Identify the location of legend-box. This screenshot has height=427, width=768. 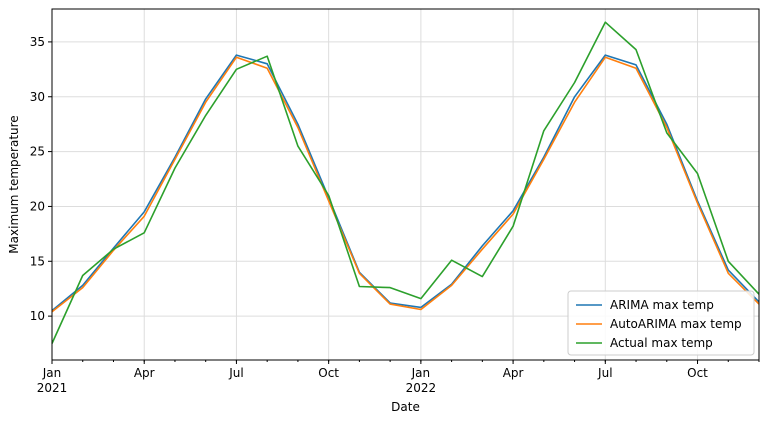
(661, 323).